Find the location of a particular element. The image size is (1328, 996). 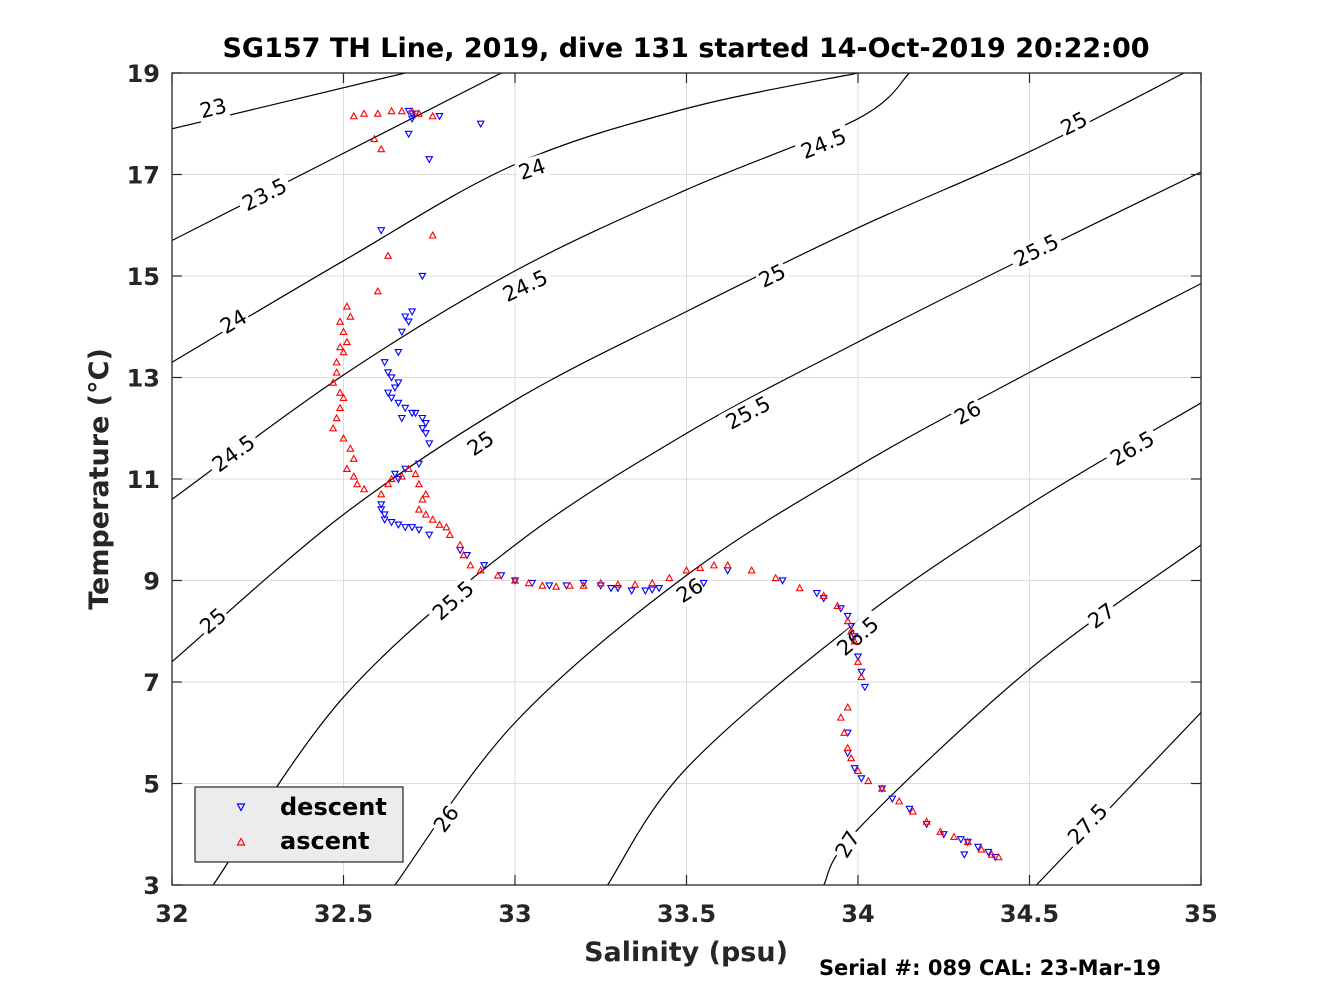

y-tick-label: 11 is located at coordinates (143, 480).